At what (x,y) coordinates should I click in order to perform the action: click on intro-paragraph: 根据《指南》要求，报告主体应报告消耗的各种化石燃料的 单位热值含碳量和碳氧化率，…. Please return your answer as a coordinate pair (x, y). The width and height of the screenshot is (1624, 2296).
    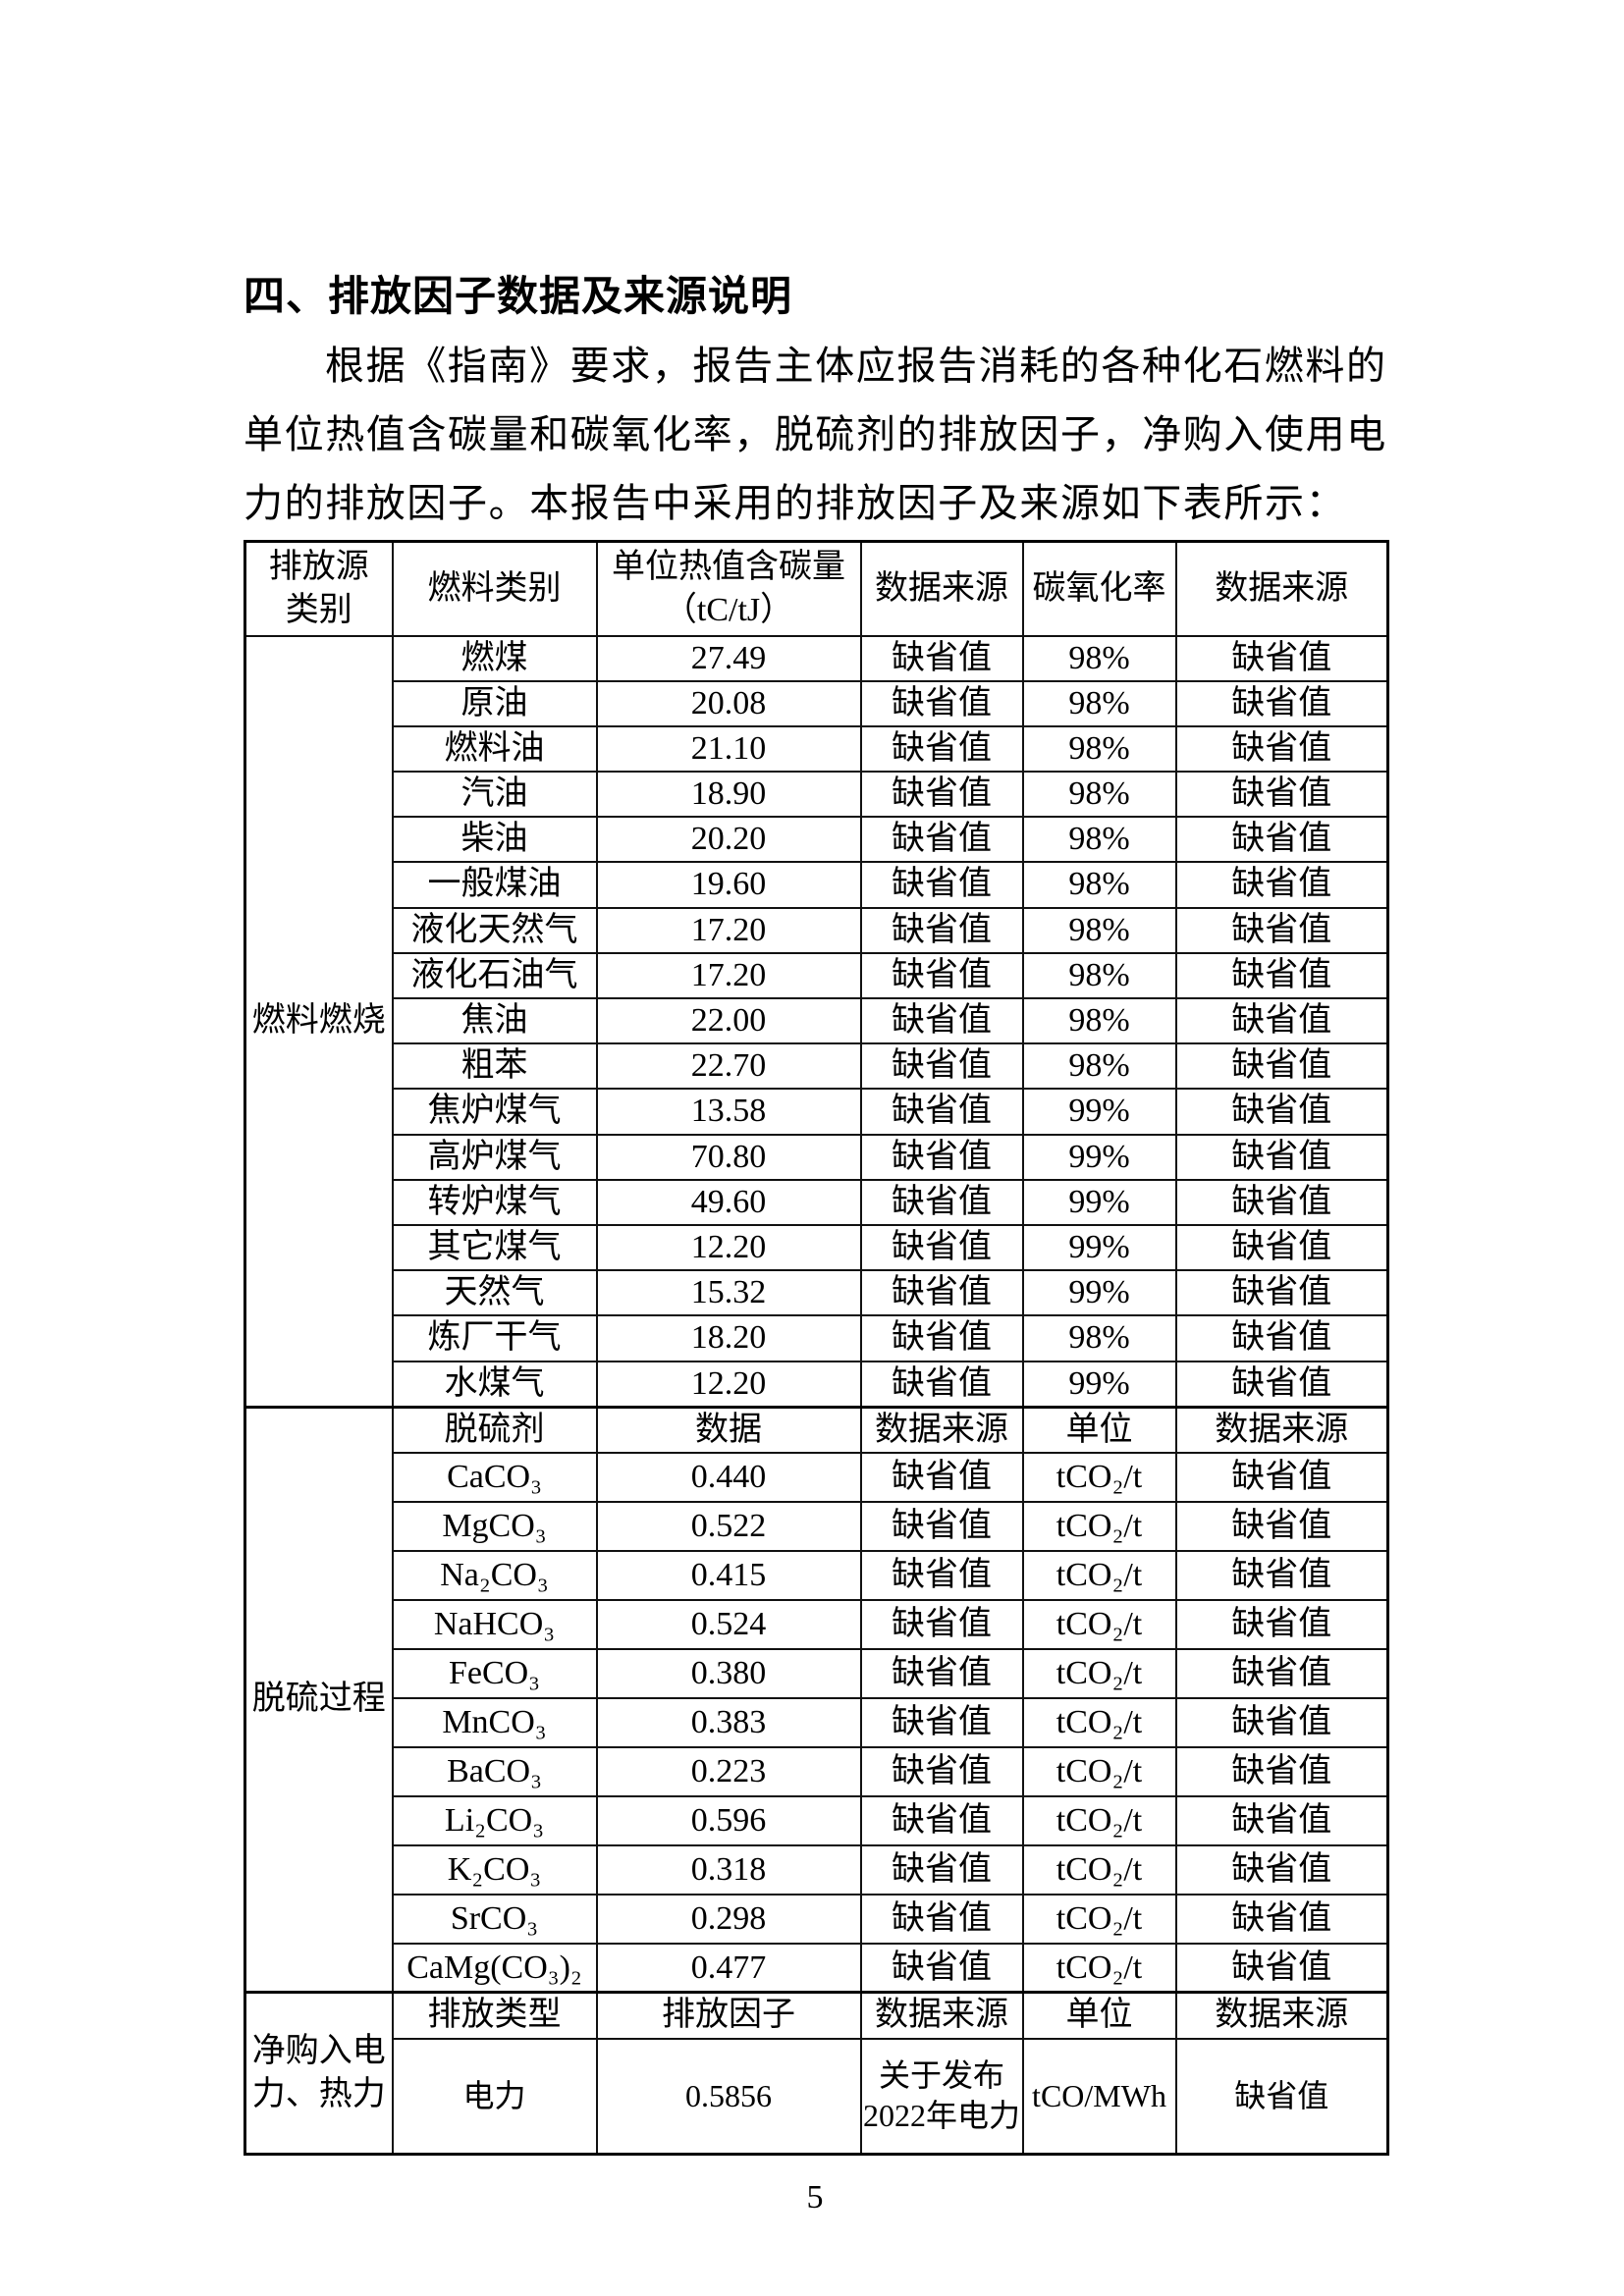
    Looking at the image, I should click on (815, 435).